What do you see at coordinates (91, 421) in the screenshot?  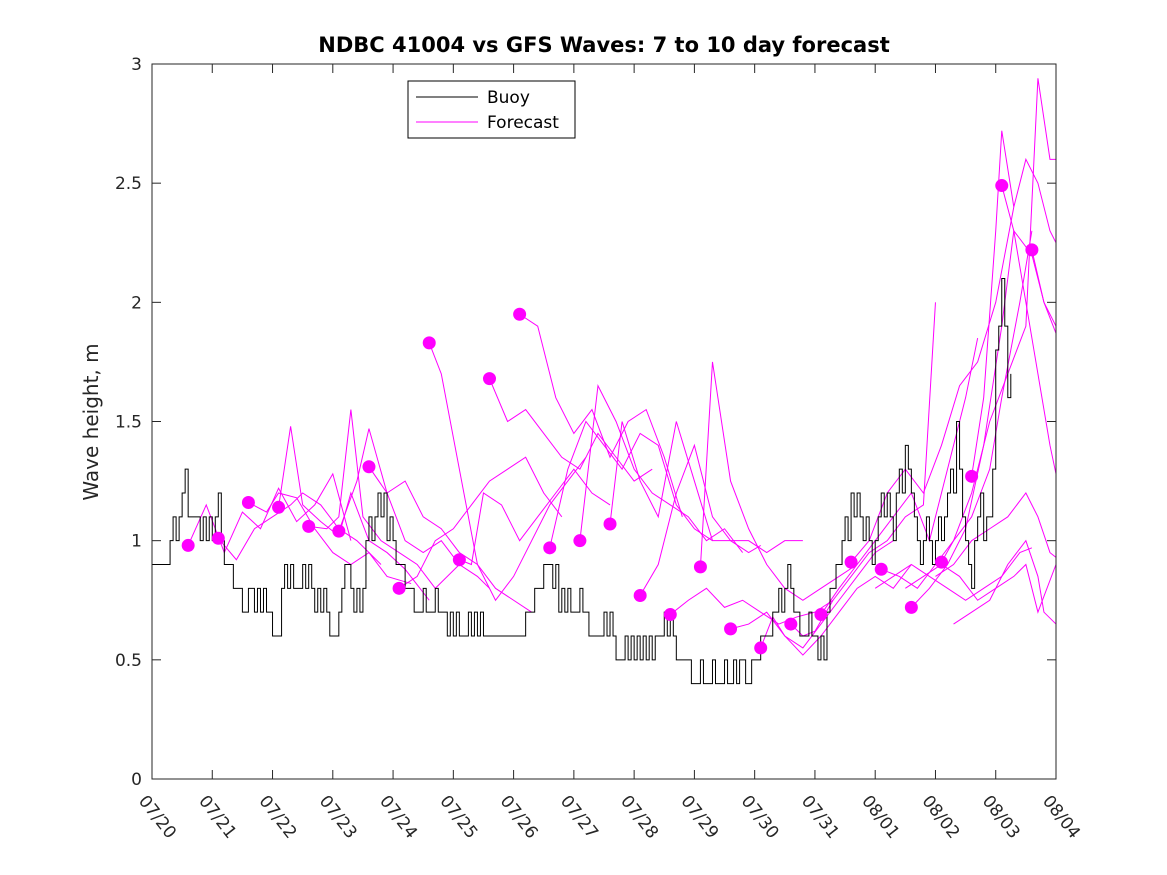 I see `y-axis-label: Wave height, m` at bounding box center [91, 421].